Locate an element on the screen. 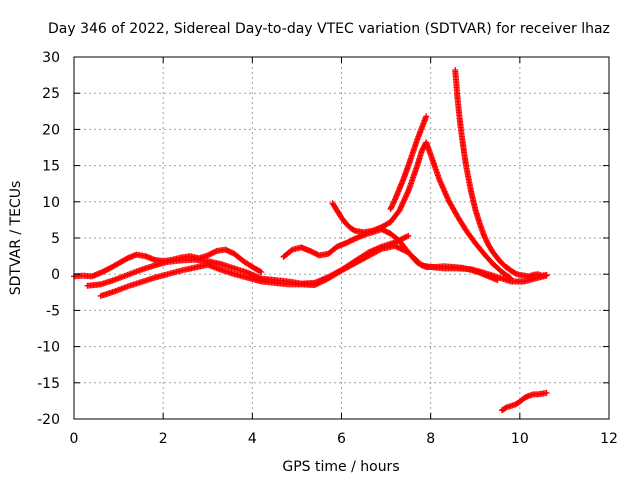 The width and height of the screenshot is (640, 480). y-tick-label: 10 is located at coordinates (51, 203).